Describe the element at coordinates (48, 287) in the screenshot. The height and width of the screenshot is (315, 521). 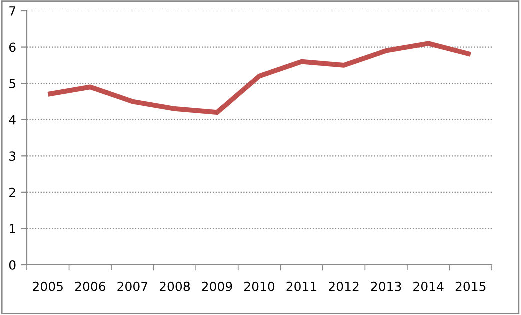
I see `x-tick-label: 2005` at that location.